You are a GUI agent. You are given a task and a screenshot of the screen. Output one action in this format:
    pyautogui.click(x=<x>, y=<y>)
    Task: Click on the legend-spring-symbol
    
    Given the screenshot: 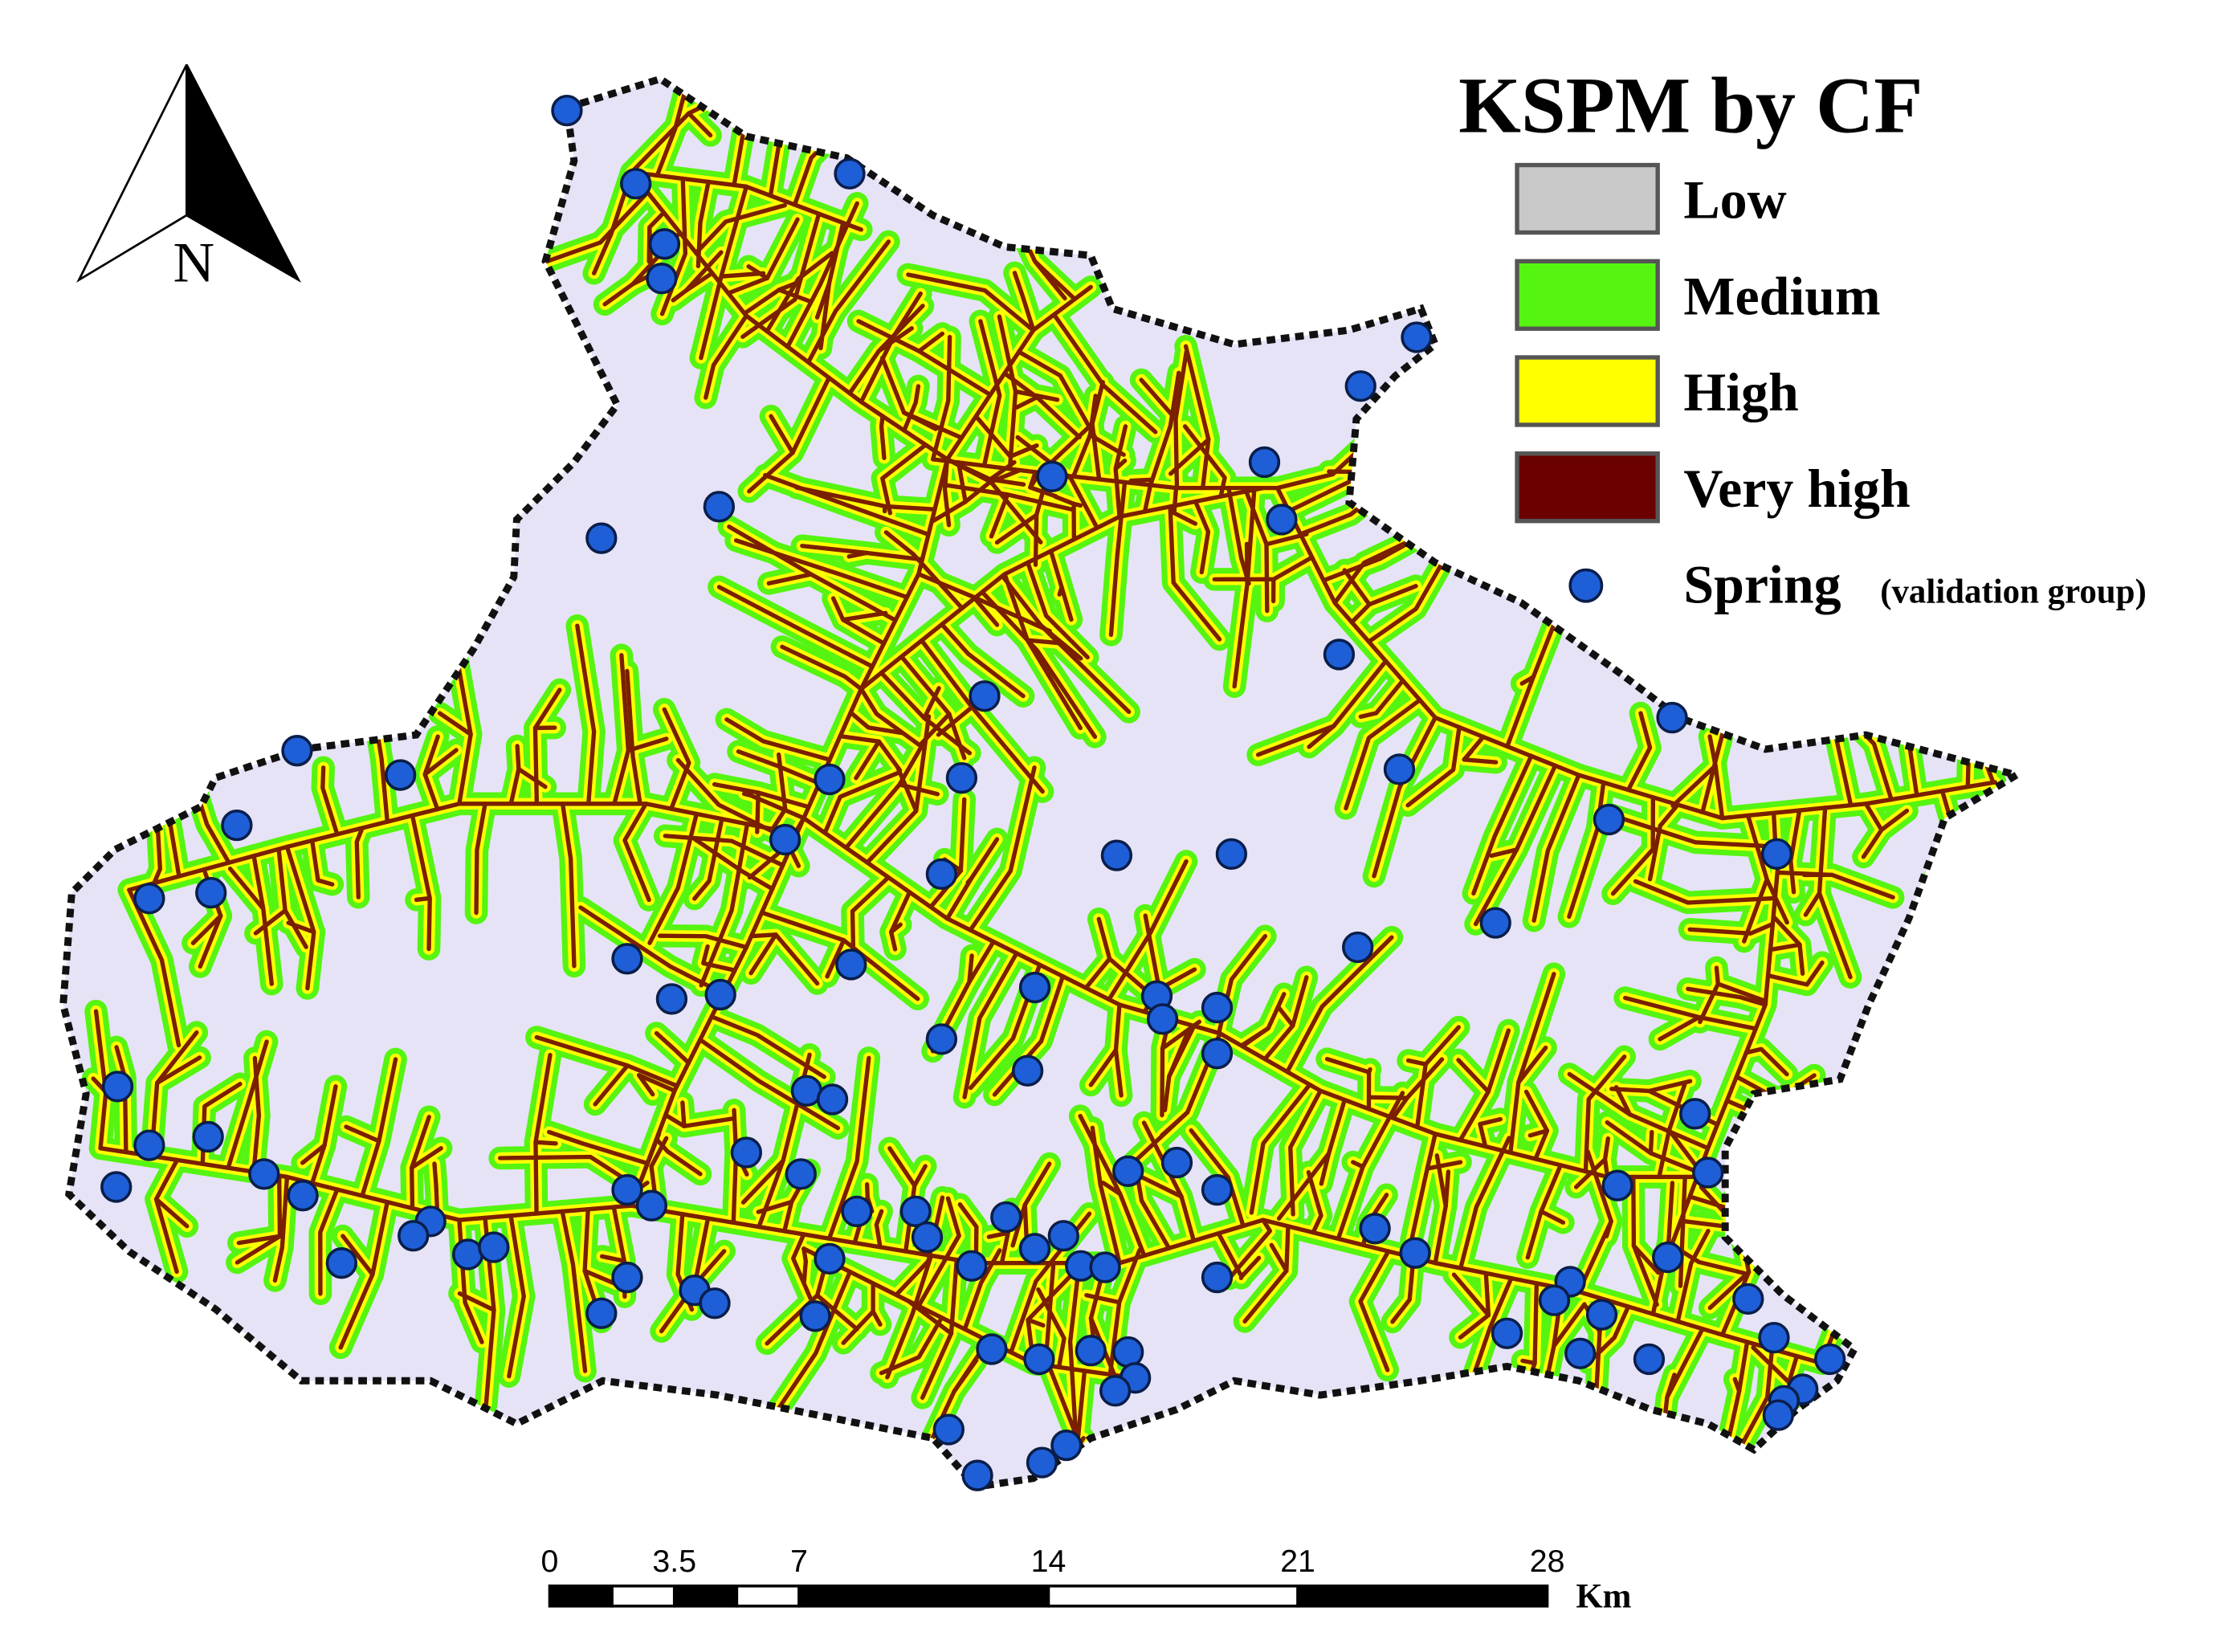 What is the action you would take?
    pyautogui.click(x=1586, y=585)
    